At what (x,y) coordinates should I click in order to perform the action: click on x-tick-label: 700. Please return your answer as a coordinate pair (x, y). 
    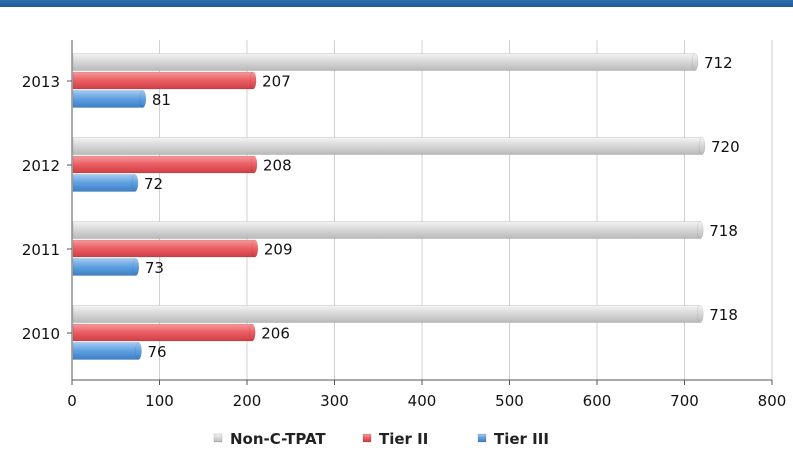
    Looking at the image, I should click on (684, 401).